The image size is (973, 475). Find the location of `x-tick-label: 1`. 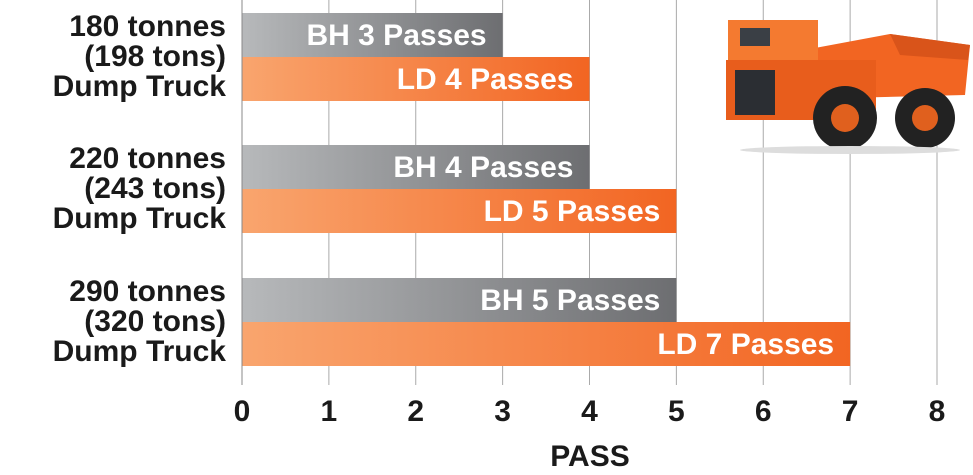

x-tick-label: 1 is located at coordinates (329, 411).